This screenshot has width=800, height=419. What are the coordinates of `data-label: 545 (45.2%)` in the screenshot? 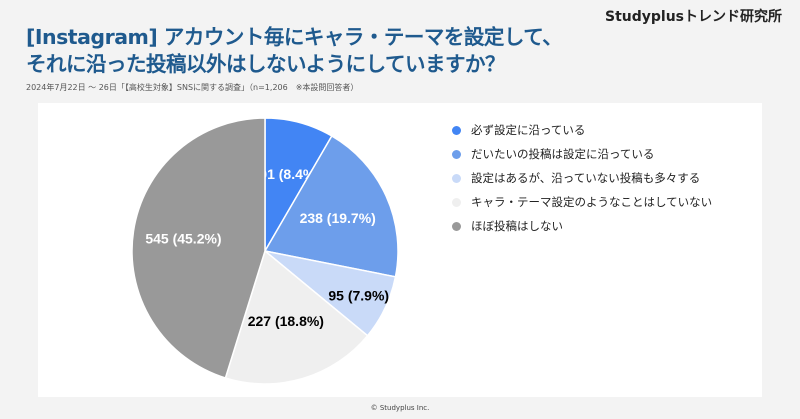 It's located at (183, 239).